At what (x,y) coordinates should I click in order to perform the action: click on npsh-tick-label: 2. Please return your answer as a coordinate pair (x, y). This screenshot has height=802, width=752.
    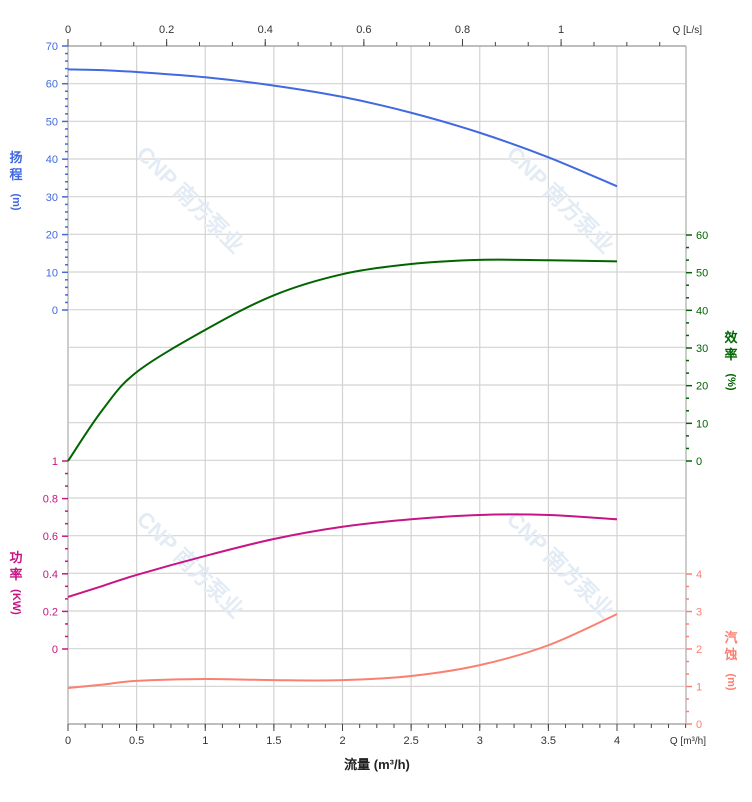
    Looking at the image, I should click on (699, 650).